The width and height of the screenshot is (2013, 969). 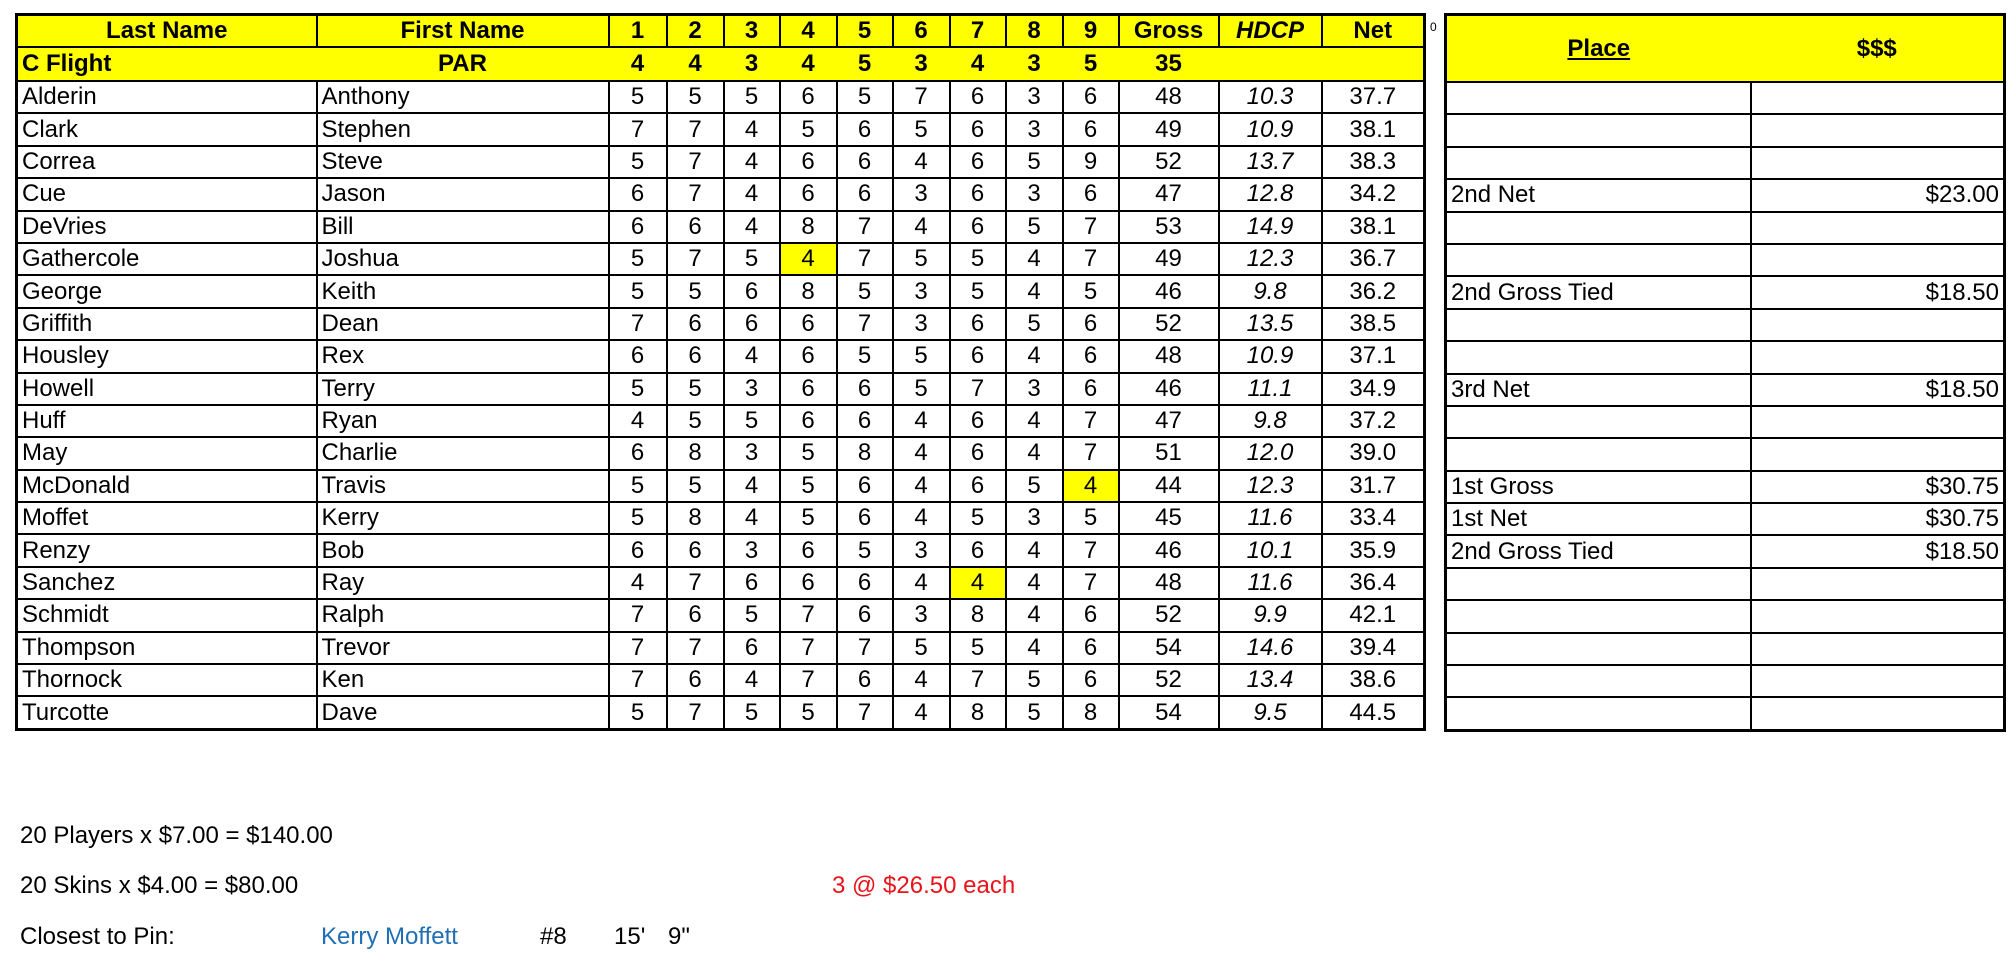 I want to click on last-name-cell: May, so click(x=166, y=453).